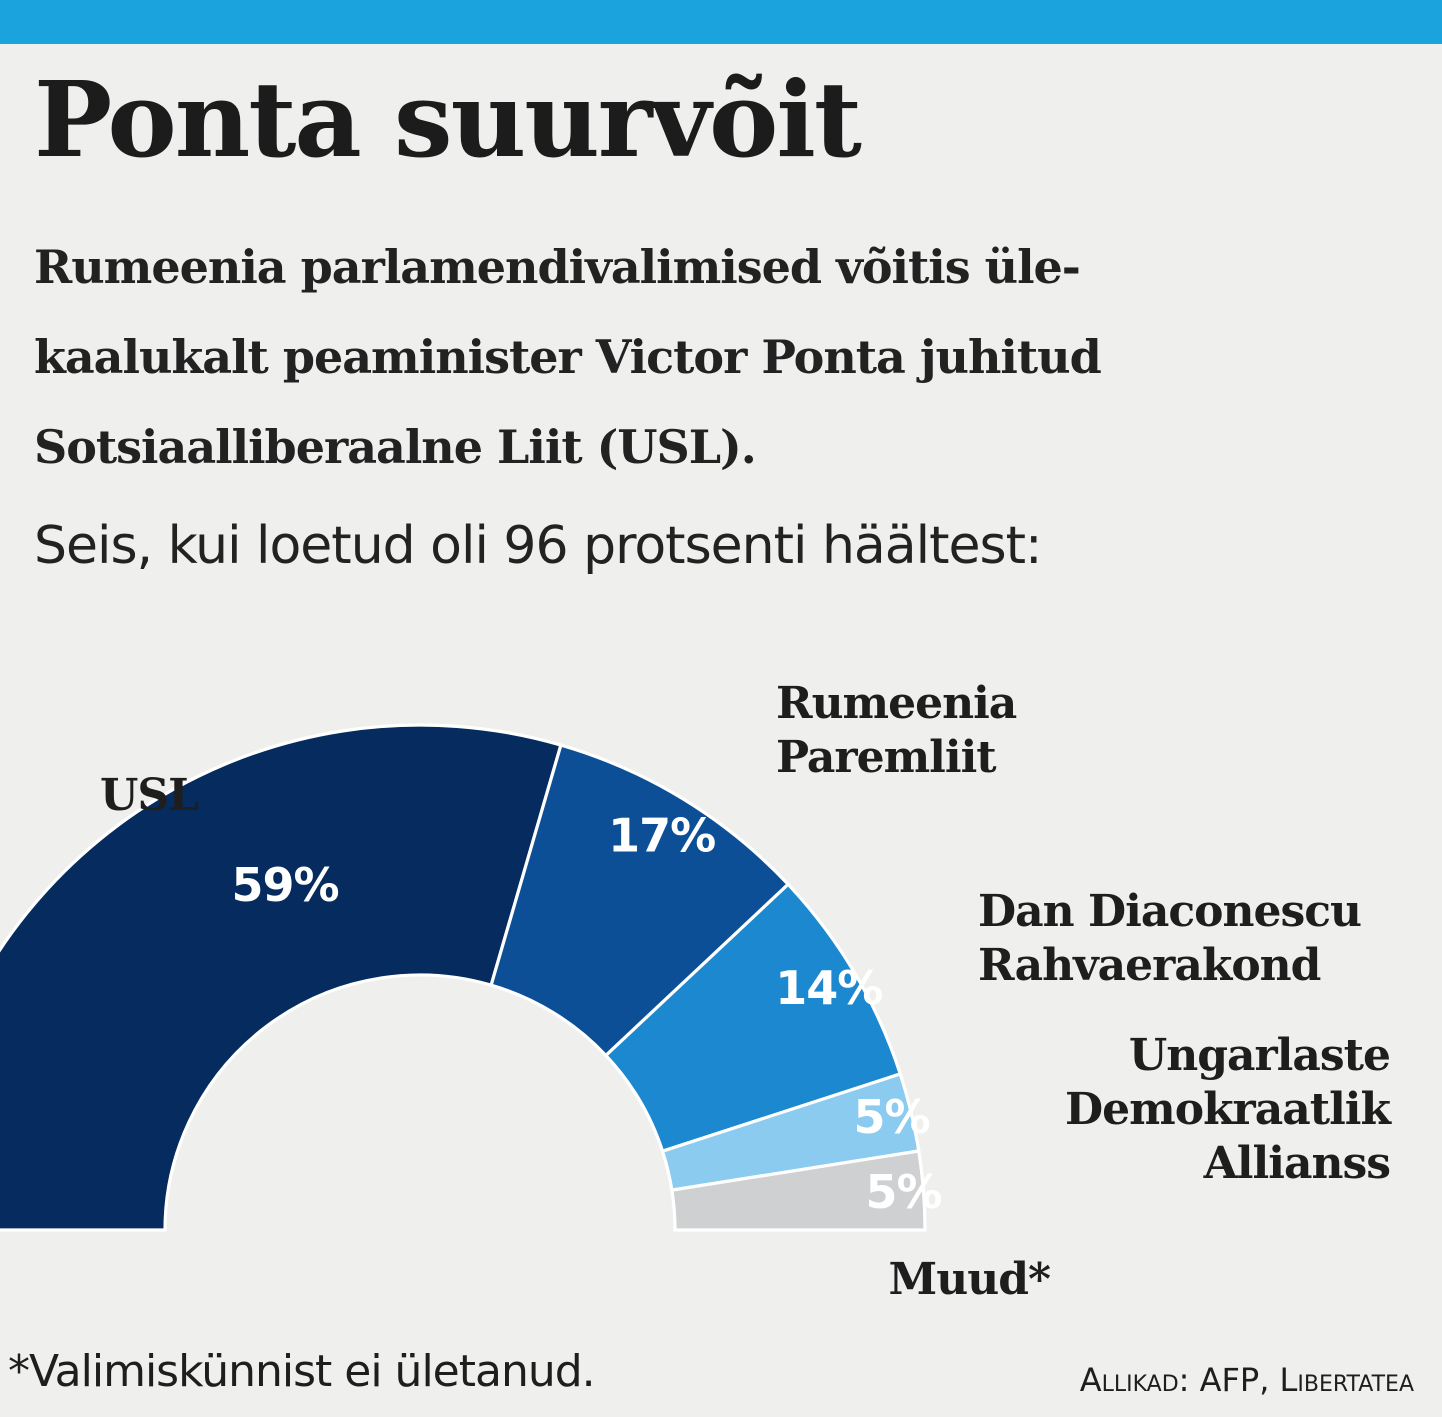  Describe the element at coordinates (557, 267) in the screenshot. I see `subtitle-line-1: Rumeenia parlamendivalimised võitis üle-` at that location.